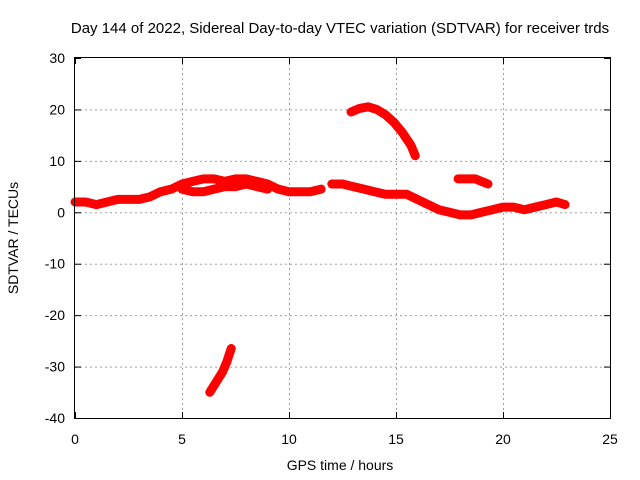 This screenshot has height=480, width=640. I want to click on y-tick-label: 0, so click(61, 212).